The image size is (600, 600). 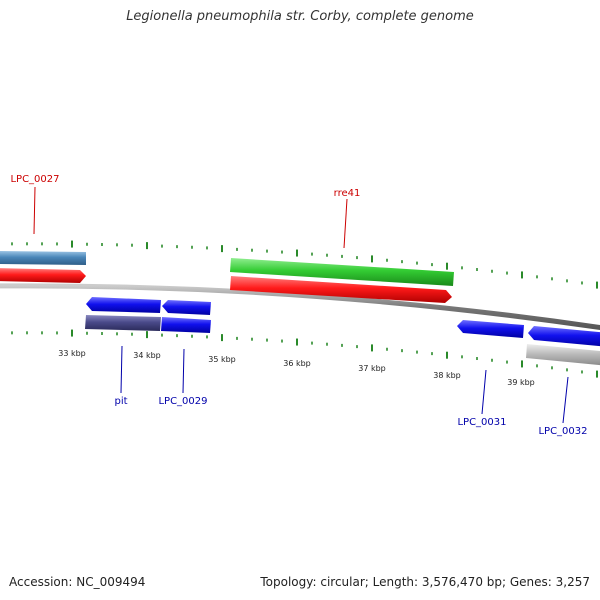 I want to click on gene-lpc-0027-feature, so click(x=43, y=258).